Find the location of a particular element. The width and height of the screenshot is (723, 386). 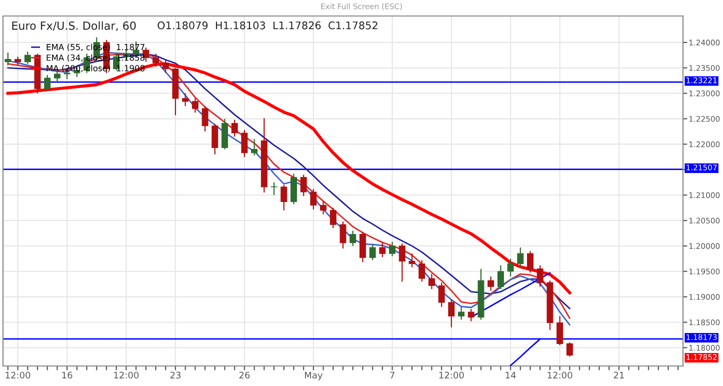

x-tick-label: 26 is located at coordinates (244, 375).